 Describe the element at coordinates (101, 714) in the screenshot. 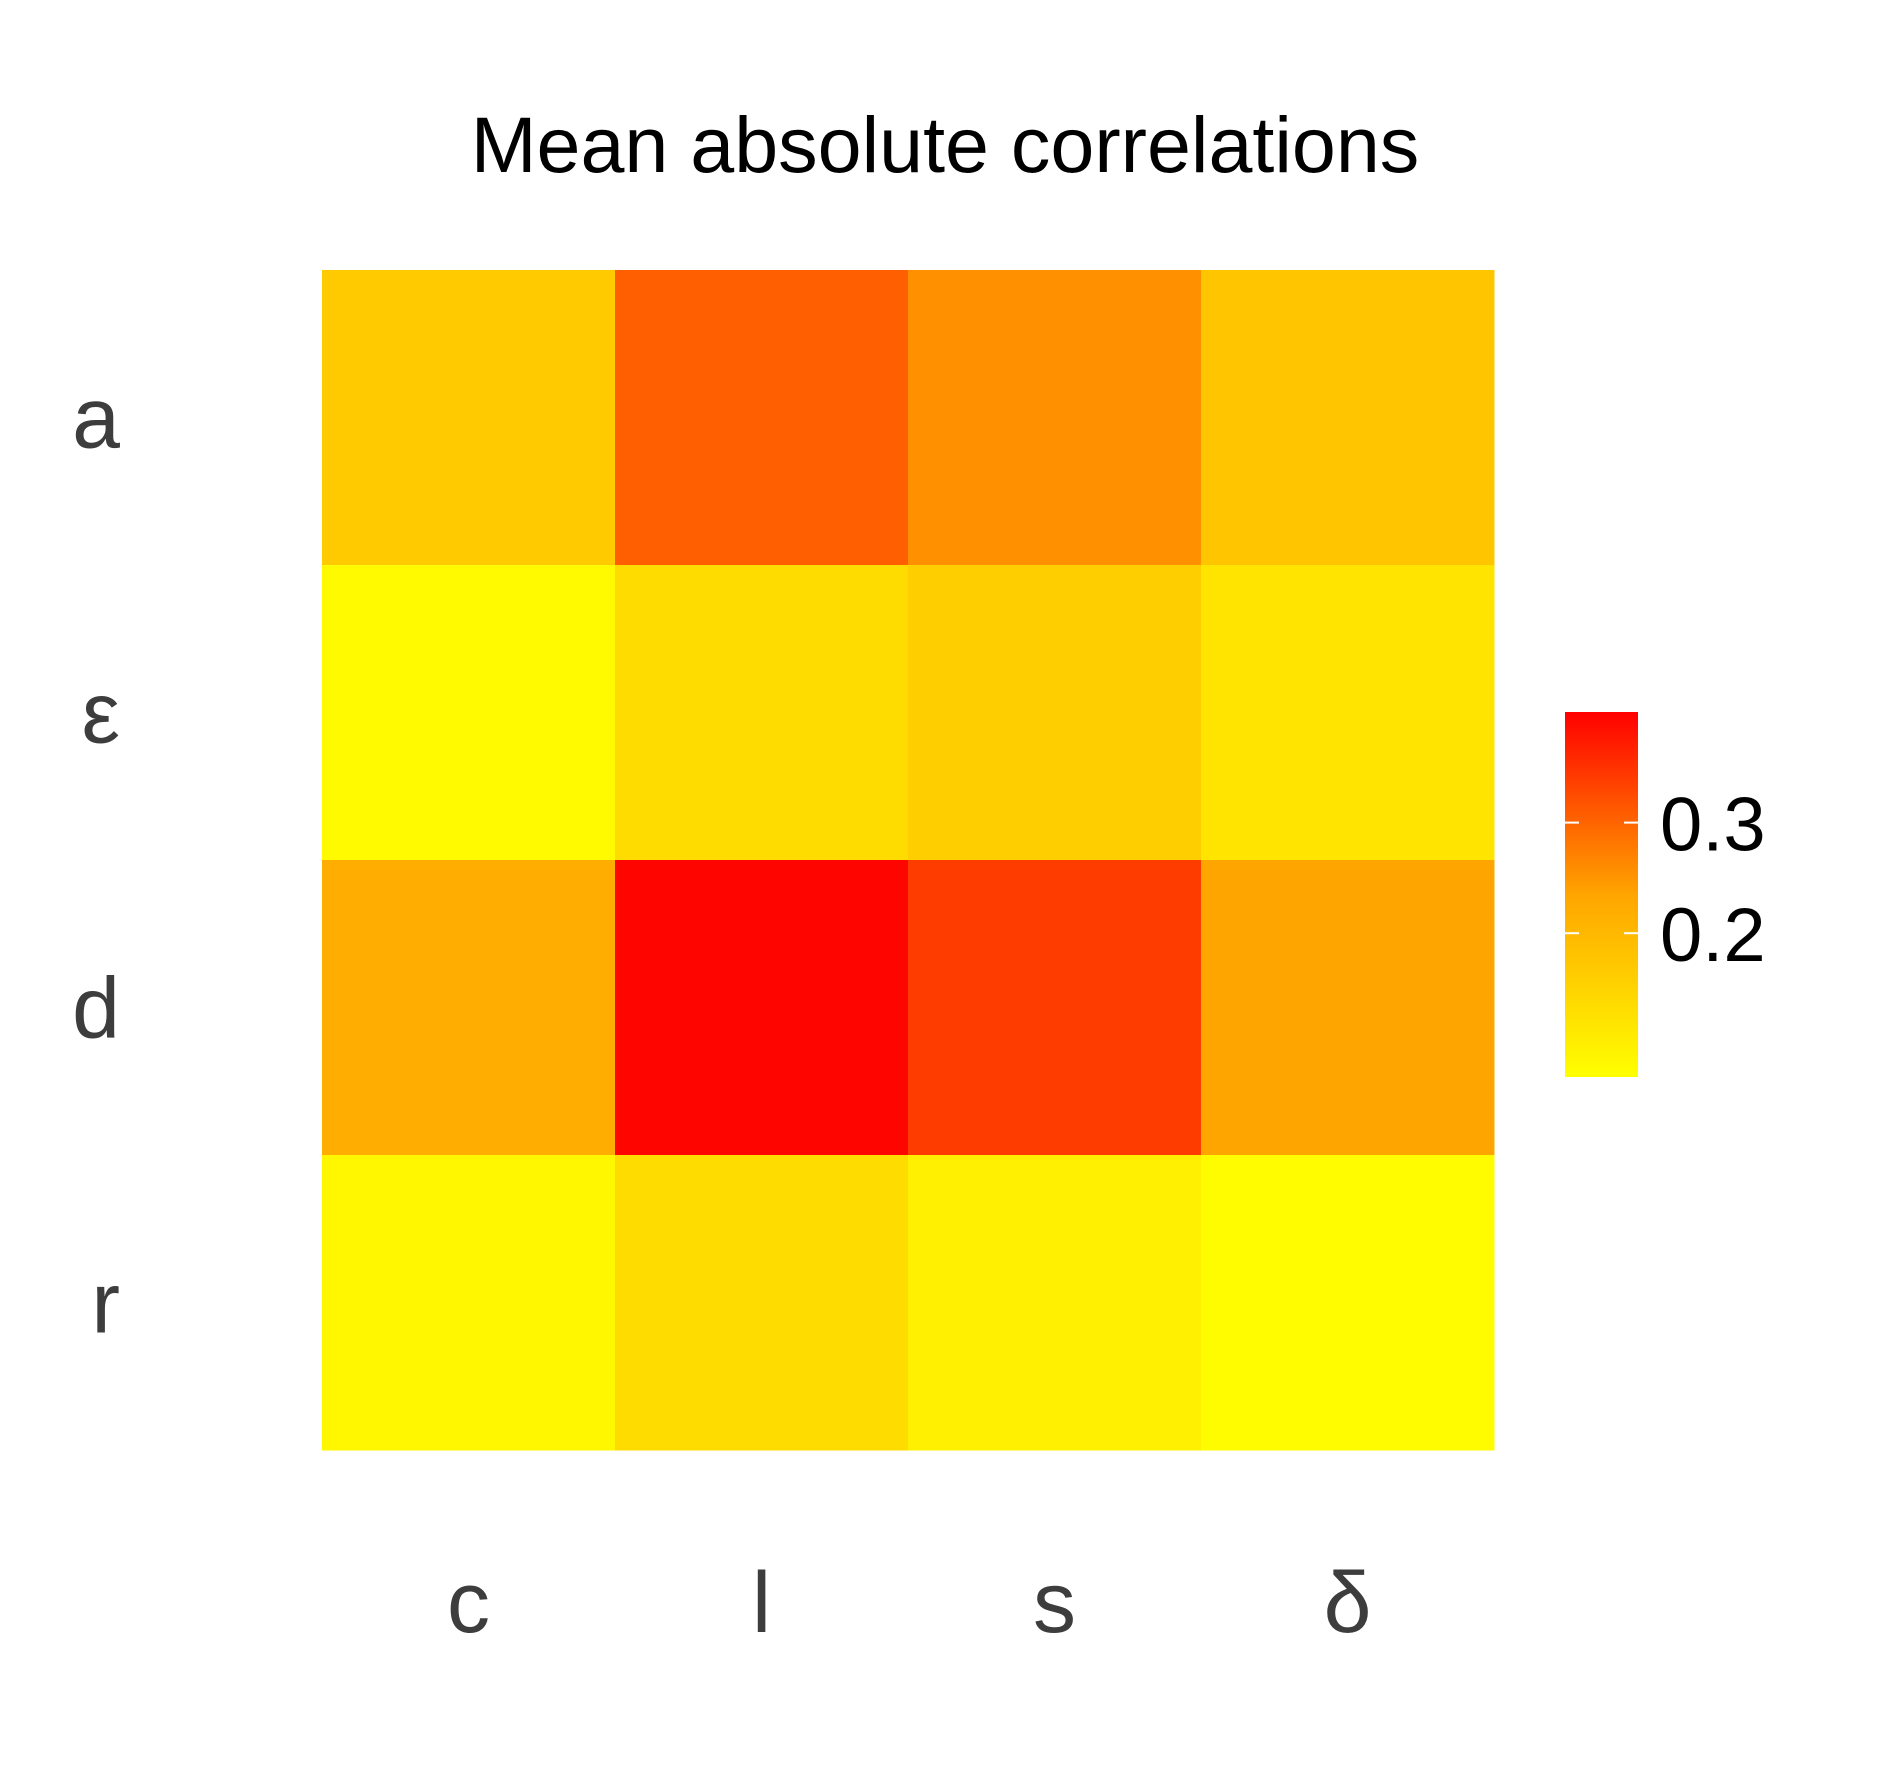

I see `y-tick-label: ε` at that location.